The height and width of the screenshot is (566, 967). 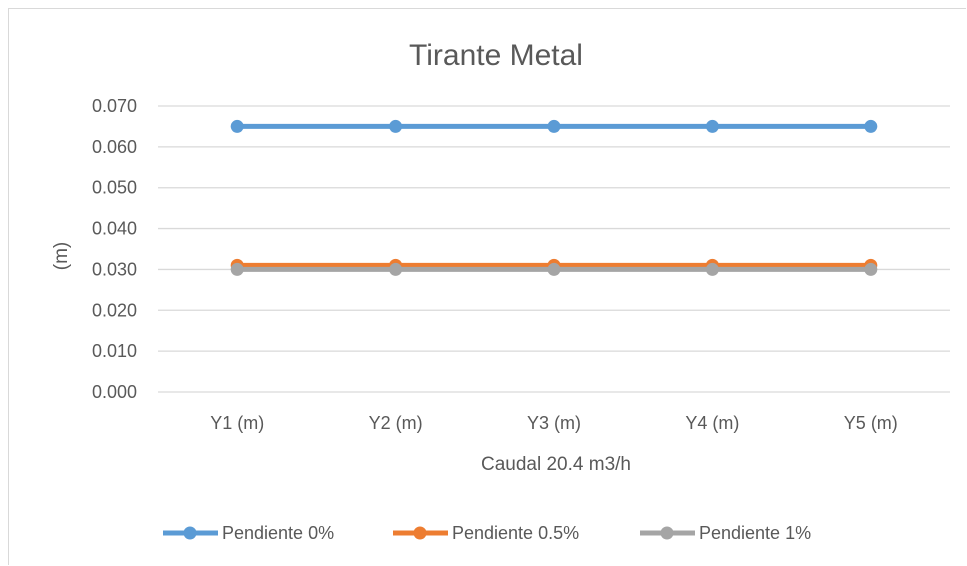 I want to click on y-tick-label: 0.010, so click(x=114, y=351).